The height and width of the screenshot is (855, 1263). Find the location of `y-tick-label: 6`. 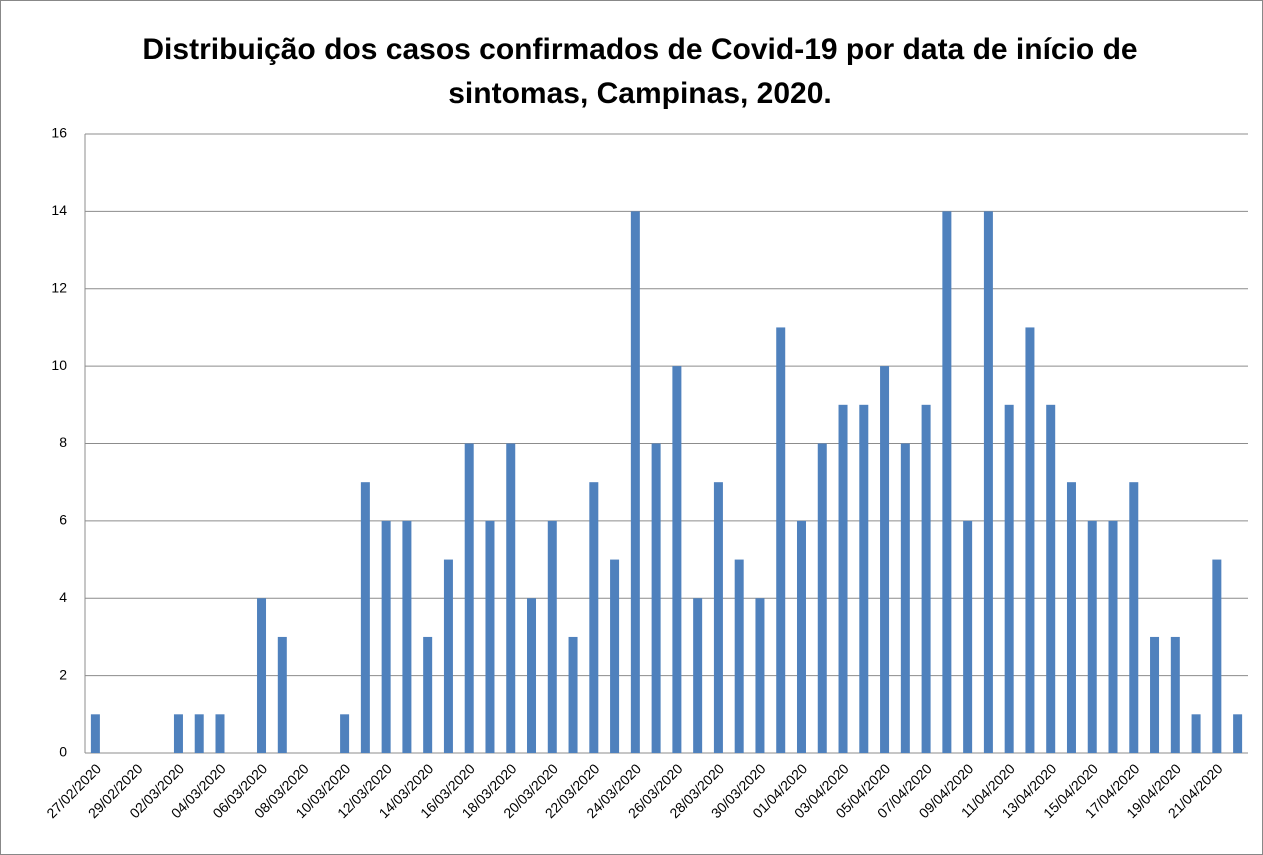

y-tick-label: 6 is located at coordinates (63, 520).